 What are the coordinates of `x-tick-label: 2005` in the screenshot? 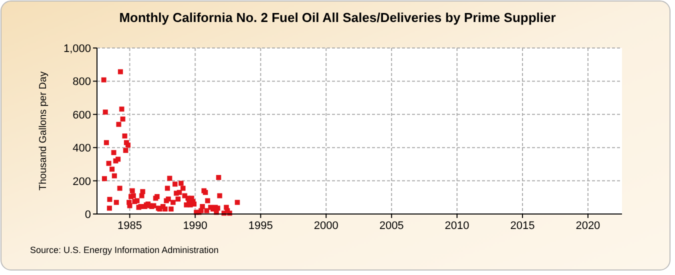 It's located at (391, 226).